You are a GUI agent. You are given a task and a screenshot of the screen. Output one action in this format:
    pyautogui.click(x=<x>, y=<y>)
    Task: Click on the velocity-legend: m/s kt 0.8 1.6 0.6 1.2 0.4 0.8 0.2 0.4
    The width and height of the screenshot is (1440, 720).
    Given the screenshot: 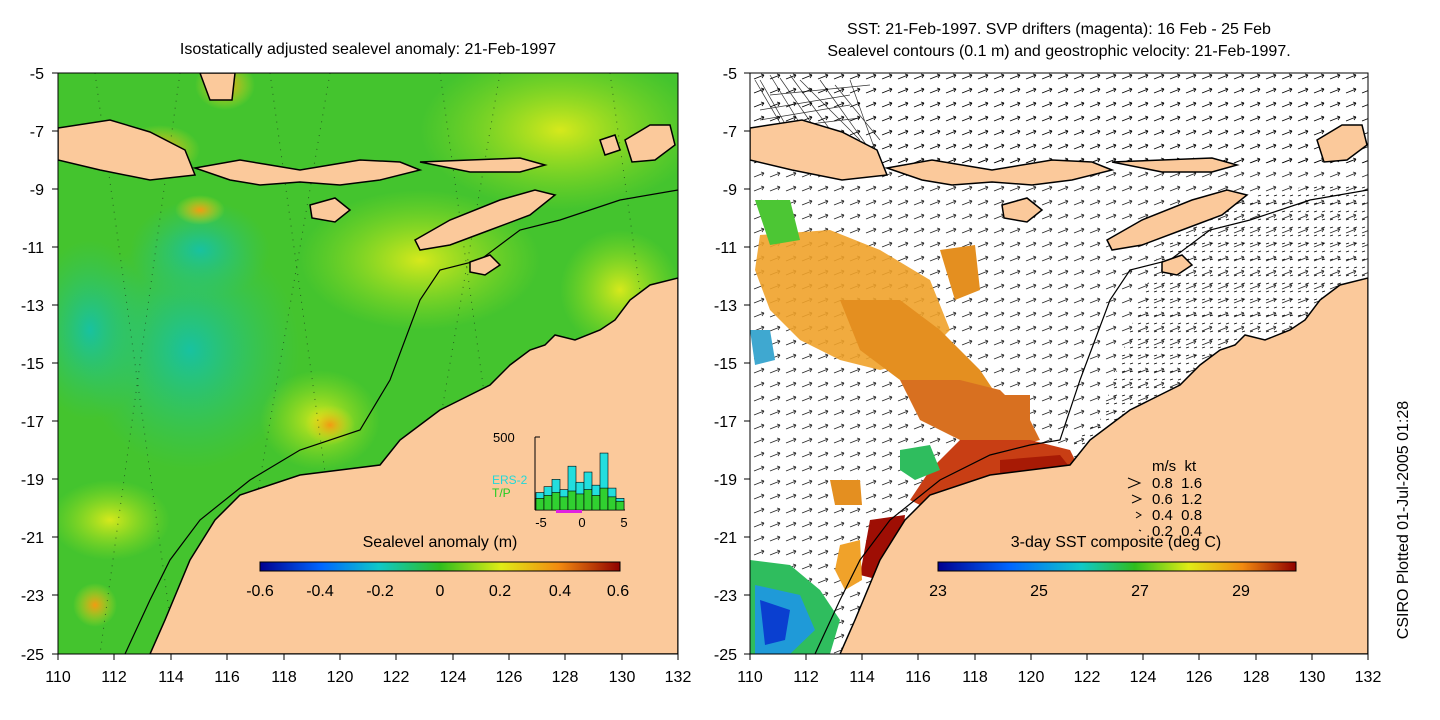 What is the action you would take?
    pyautogui.click(x=1164, y=499)
    